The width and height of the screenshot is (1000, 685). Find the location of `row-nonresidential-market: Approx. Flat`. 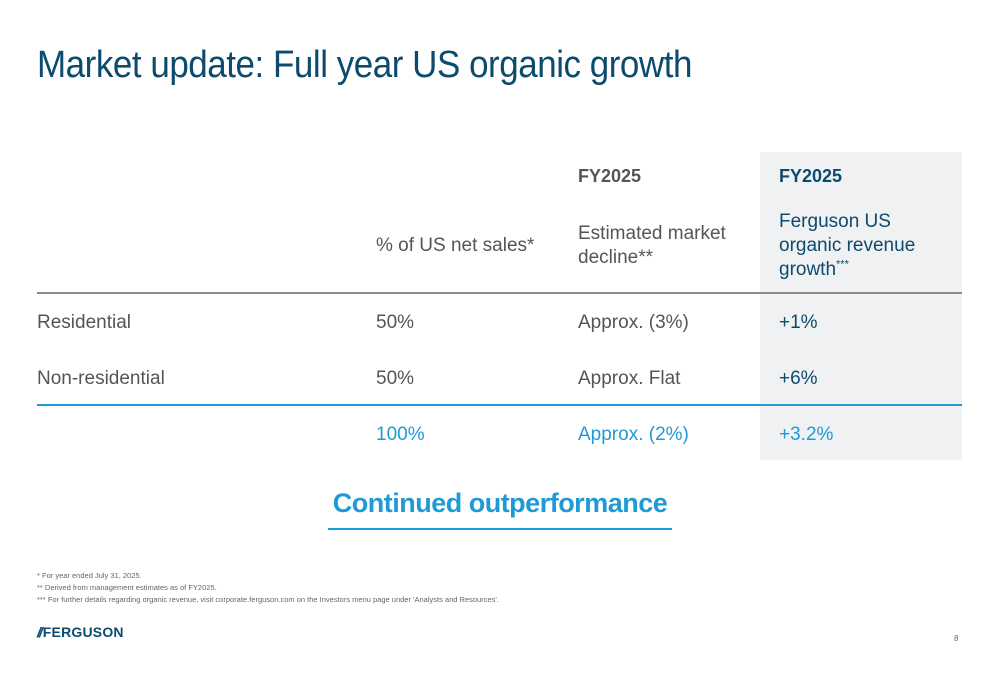

row-nonresidential-market: Approx. Flat is located at coordinates (629, 378).